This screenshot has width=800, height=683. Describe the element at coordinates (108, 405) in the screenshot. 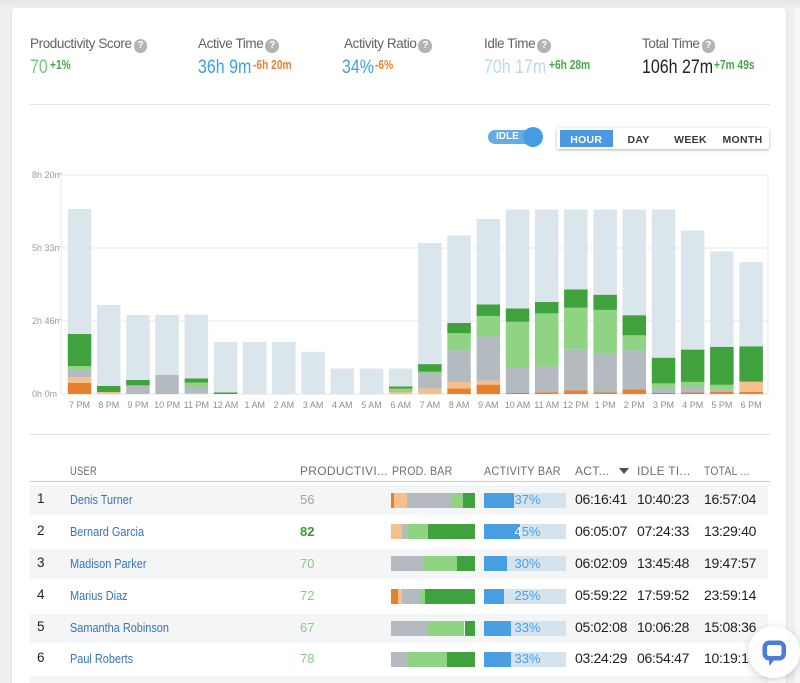

I see `svg-text: 8 PM` at that location.